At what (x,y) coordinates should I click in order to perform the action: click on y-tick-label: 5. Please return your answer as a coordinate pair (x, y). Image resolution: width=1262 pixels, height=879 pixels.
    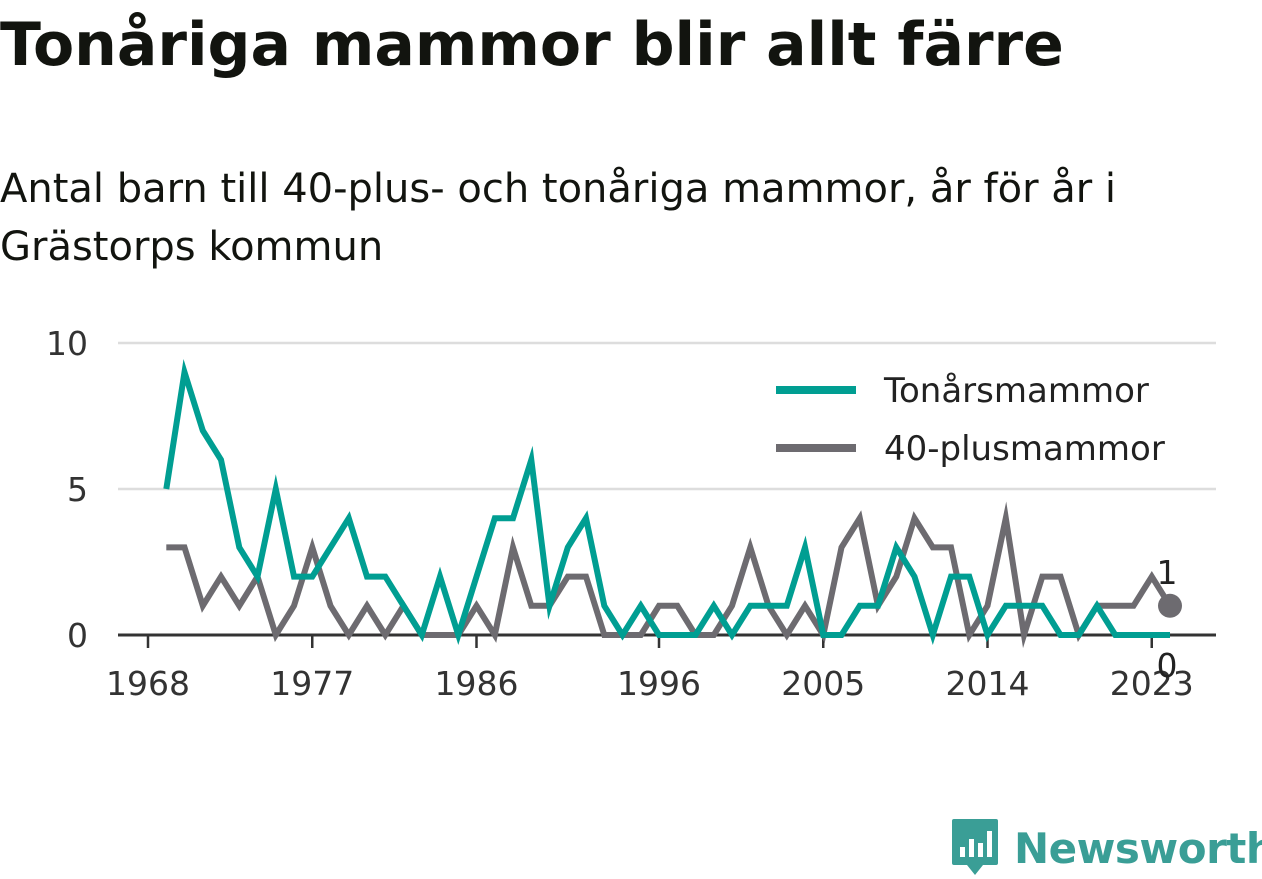
    Looking at the image, I should click on (77, 489).